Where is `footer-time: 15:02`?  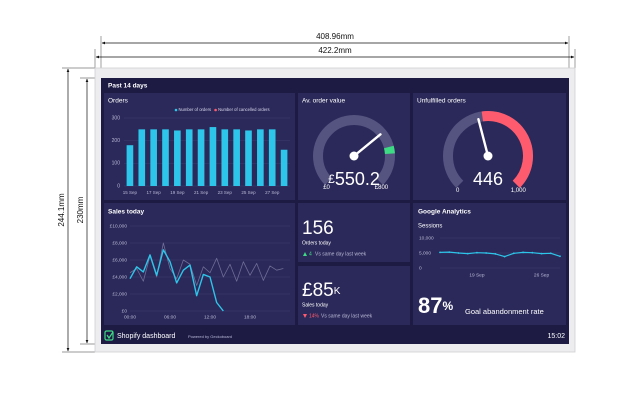 footer-time: 15:02 is located at coordinates (556, 336).